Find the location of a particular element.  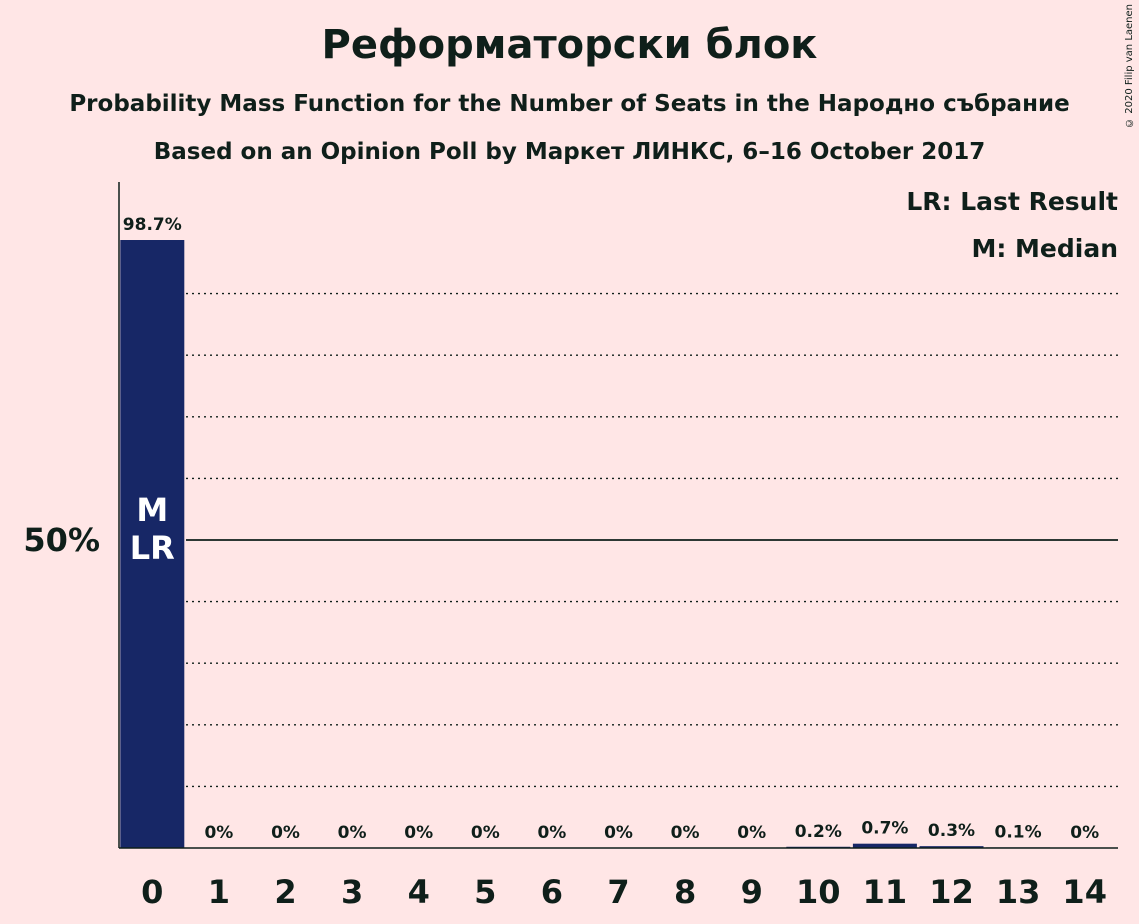

x-tick-label-12: 12 is located at coordinates (951, 892).